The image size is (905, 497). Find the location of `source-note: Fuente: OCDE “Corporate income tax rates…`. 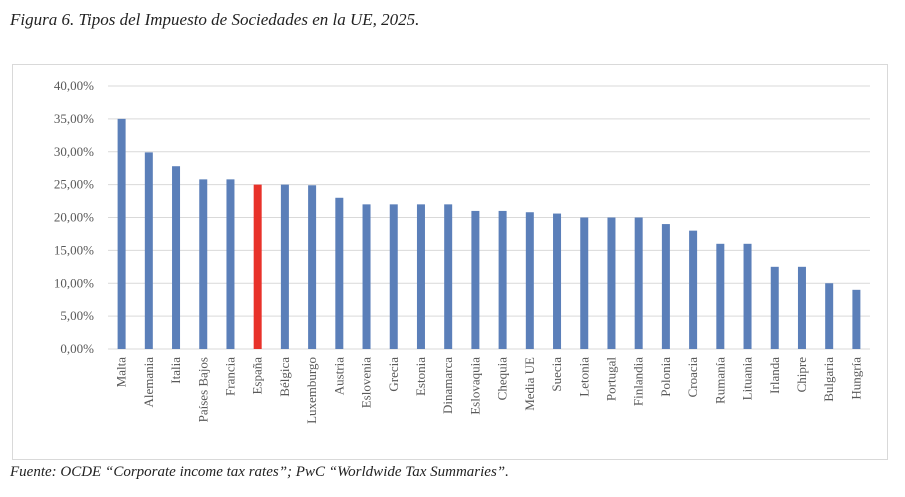

source-note: Fuente: OCDE “Corporate income tax rates… is located at coordinates (259, 472).